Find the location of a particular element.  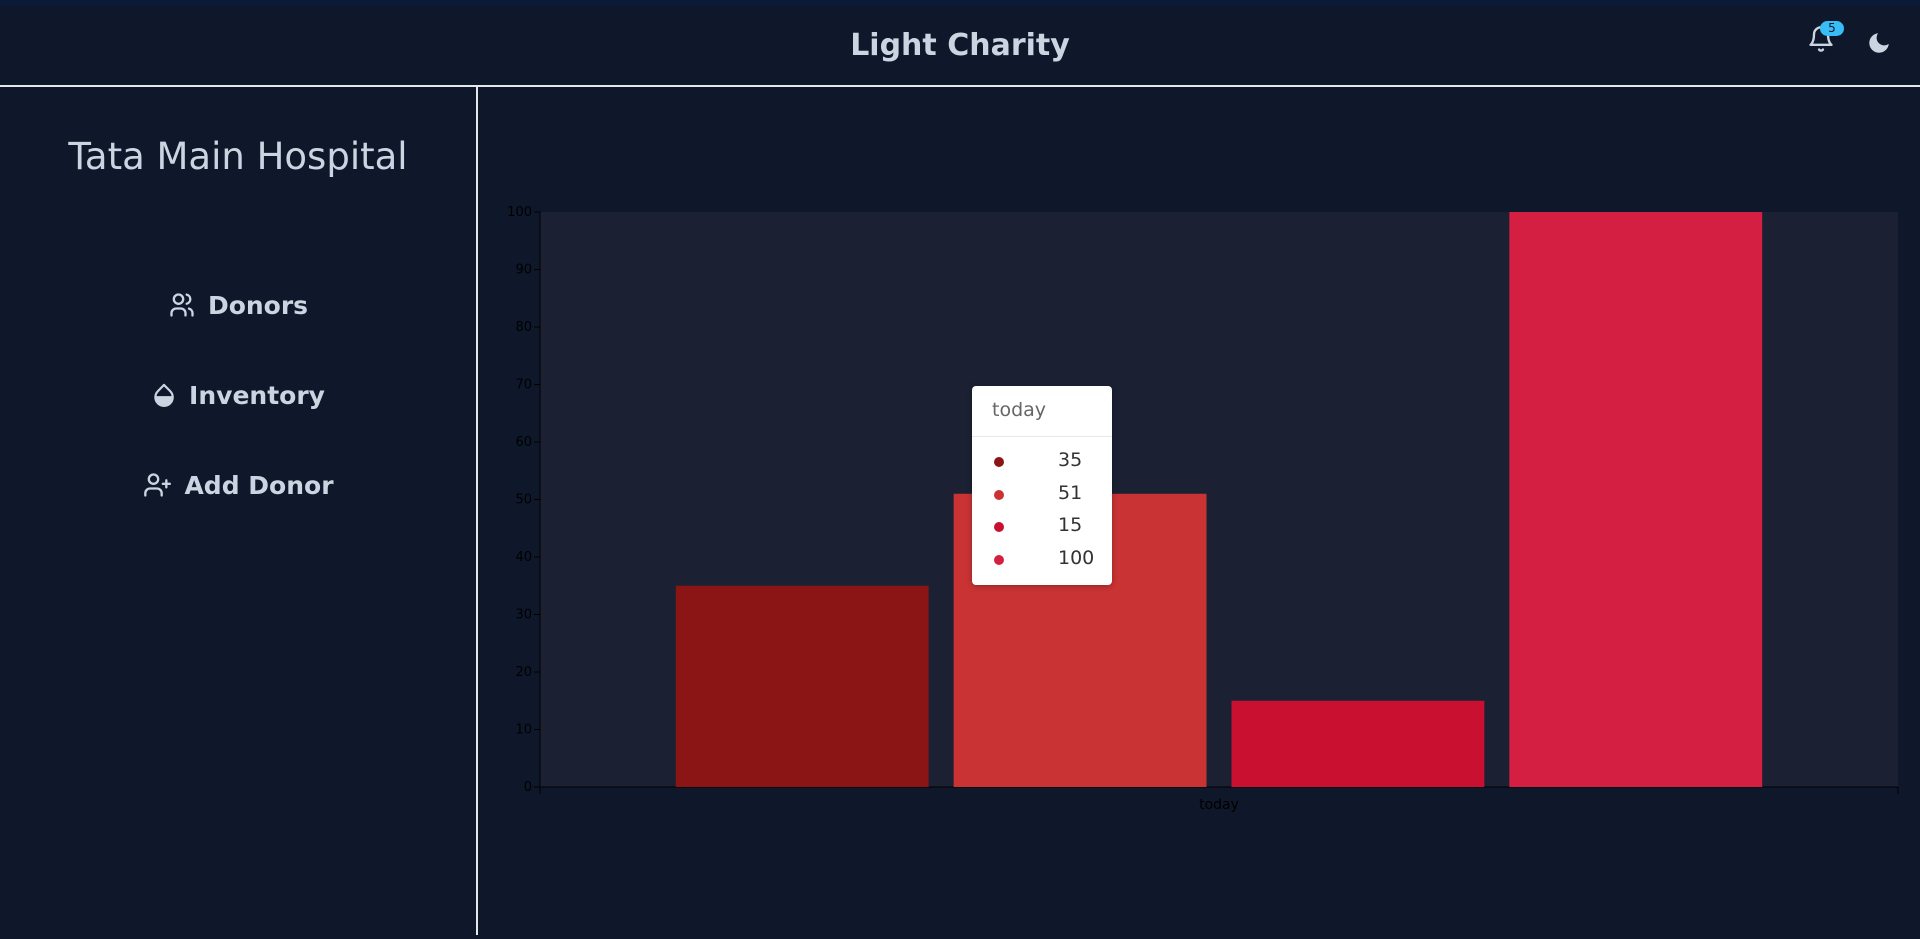

tooltip-row: 51 is located at coordinates (1042, 495).